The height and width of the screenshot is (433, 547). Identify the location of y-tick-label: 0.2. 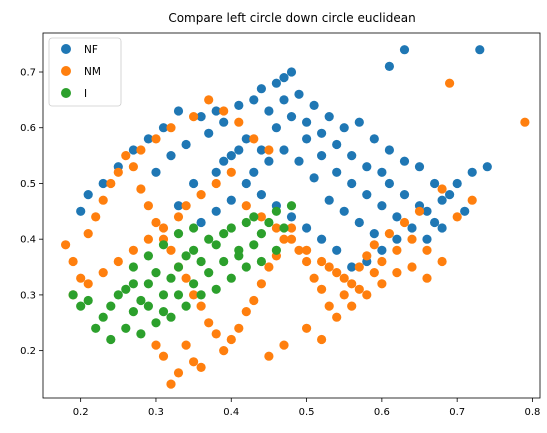
(28, 351).